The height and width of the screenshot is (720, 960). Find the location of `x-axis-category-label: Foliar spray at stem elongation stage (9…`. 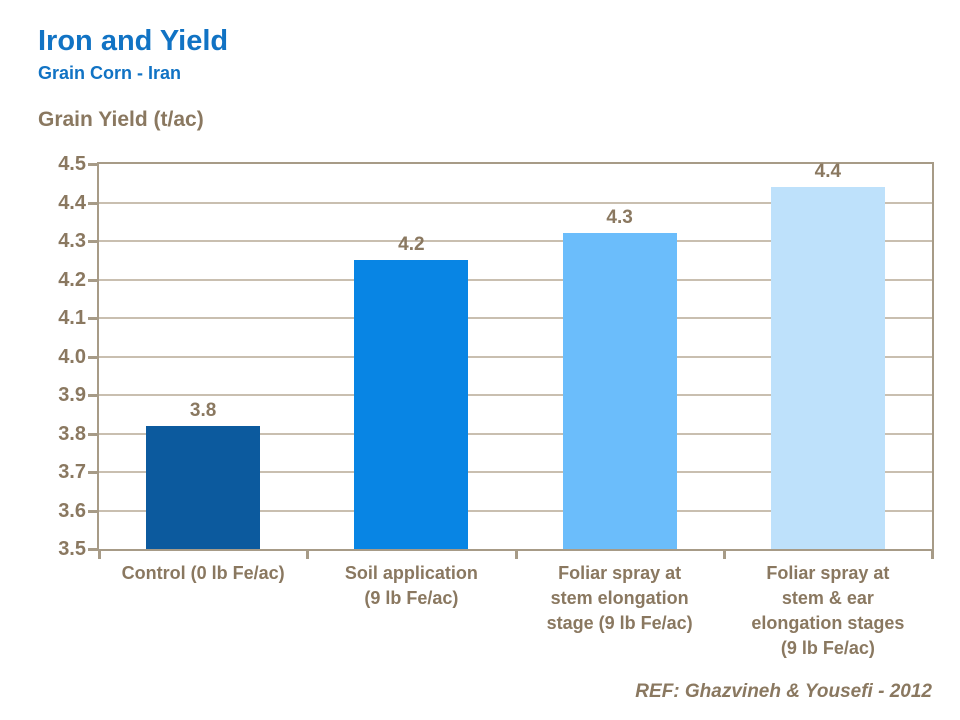

x-axis-category-label: Foliar spray at stem elongation stage (9… is located at coordinates (619, 598).